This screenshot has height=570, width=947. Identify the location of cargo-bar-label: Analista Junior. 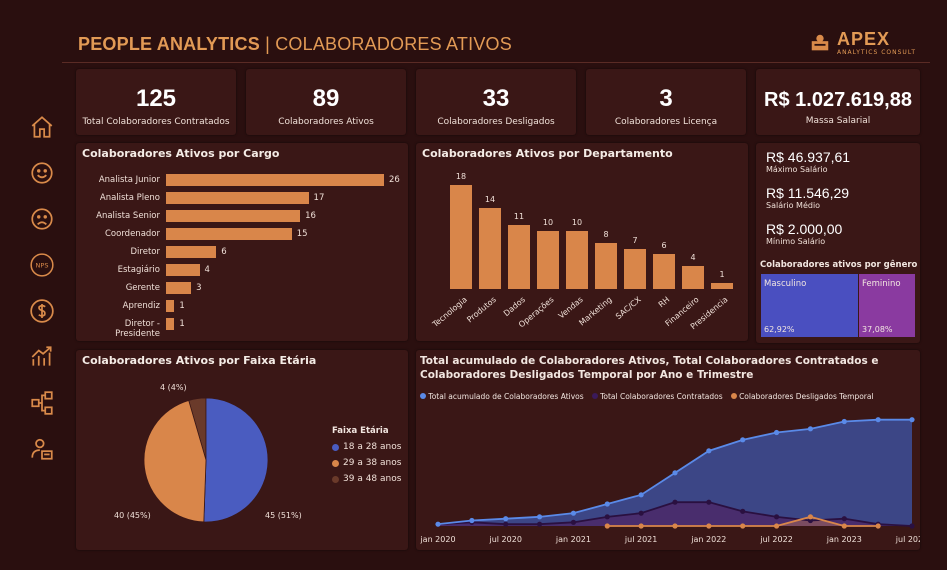
(129, 180).